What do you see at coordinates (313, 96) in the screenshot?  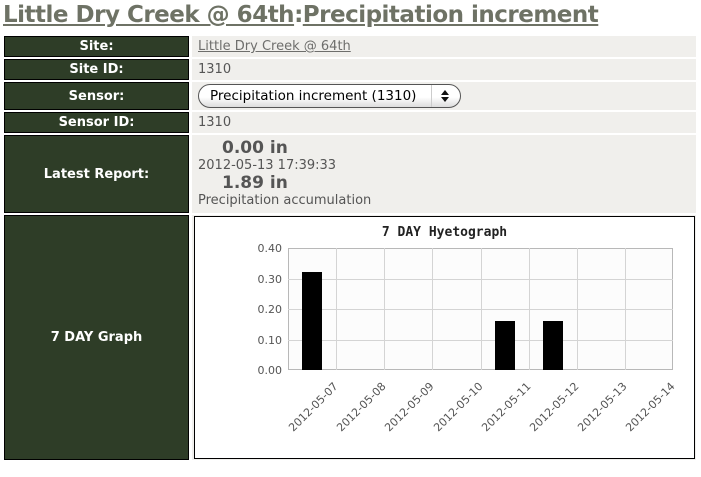 I see `sensor-select-value: Precipitation increment (1310)` at bounding box center [313, 96].